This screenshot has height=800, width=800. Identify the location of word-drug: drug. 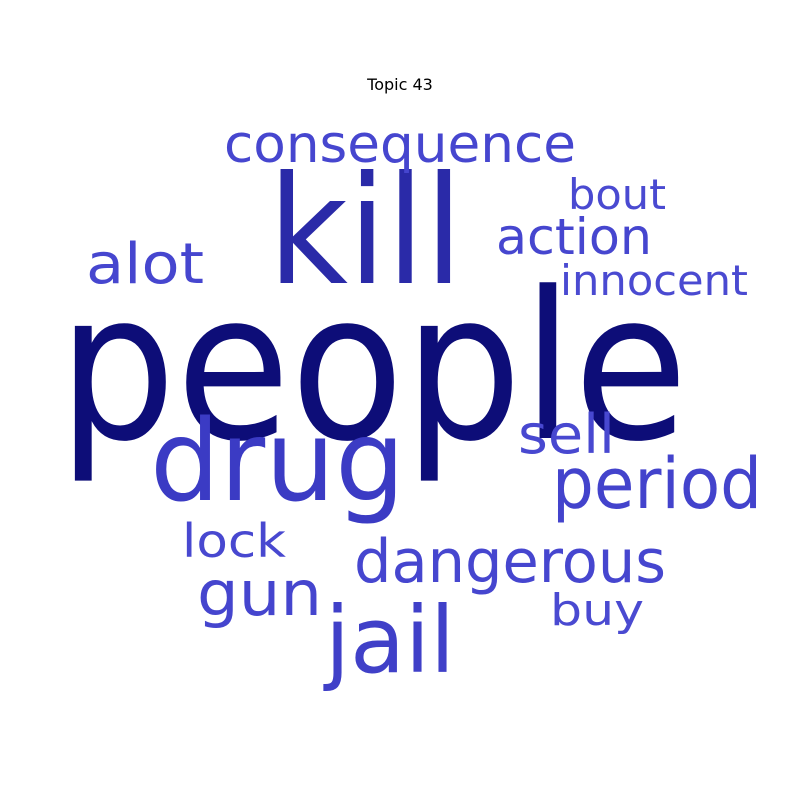
(277, 462).